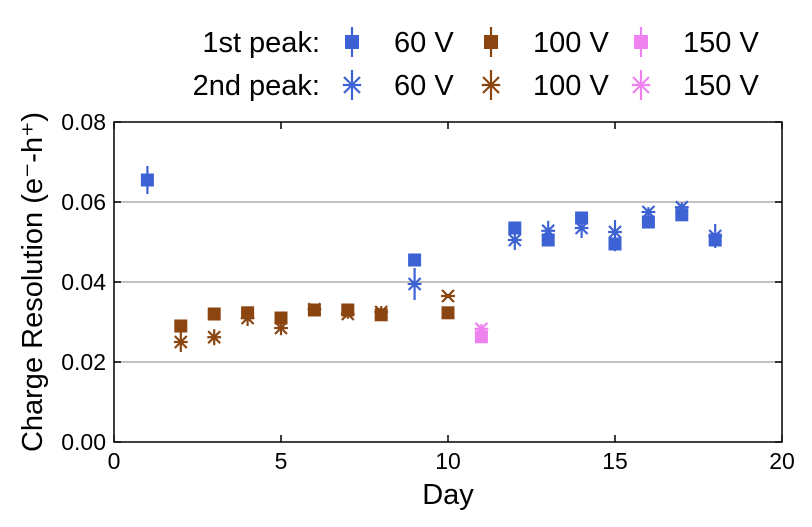 The image size is (812, 527). I want to click on legend-row-label: 2nd peak:, so click(256, 86).